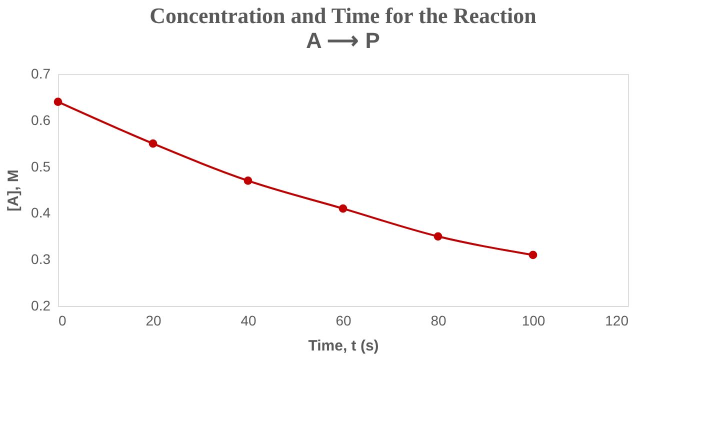  Describe the element at coordinates (617, 320) in the screenshot. I see `x-tick-label: 120` at that location.